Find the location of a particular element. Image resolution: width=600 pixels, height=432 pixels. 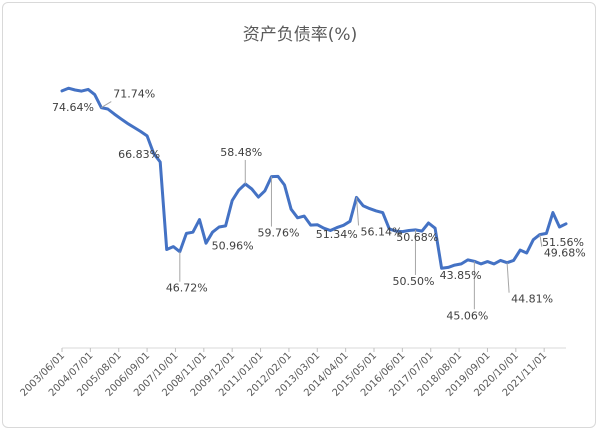

data-label: 46.72% is located at coordinates (187, 288).